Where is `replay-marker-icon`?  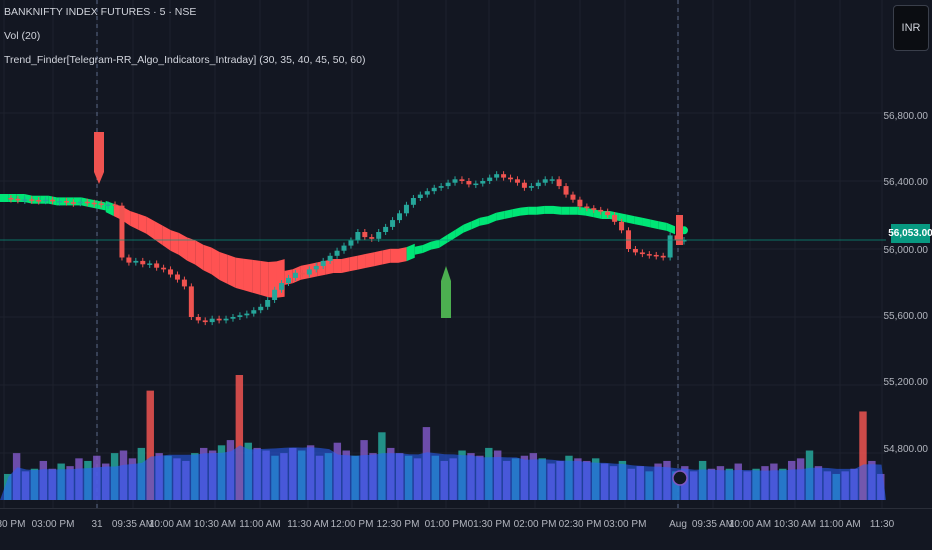 replay-marker-icon is located at coordinates (680, 478).